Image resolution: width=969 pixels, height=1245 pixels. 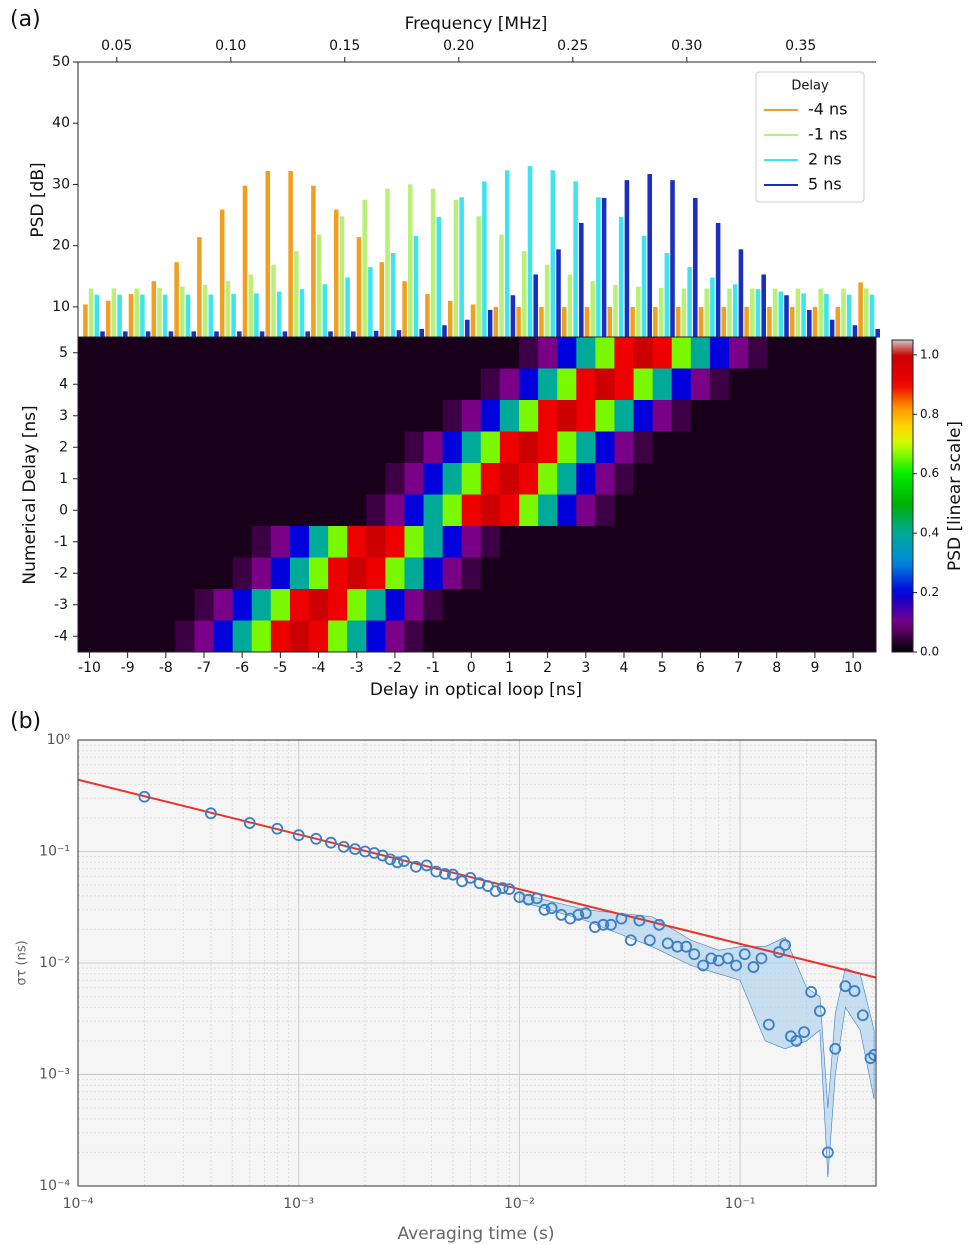 I want to click on x-tick-label: 0.20, so click(x=458, y=46).